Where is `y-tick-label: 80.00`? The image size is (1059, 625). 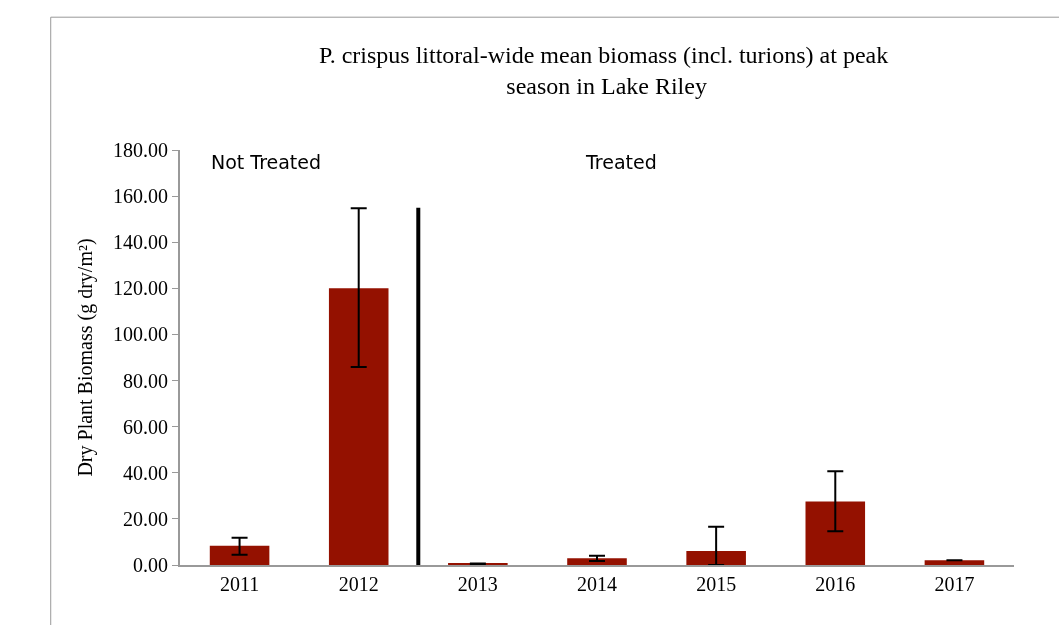 y-tick-label: 80.00 is located at coordinates (145, 380).